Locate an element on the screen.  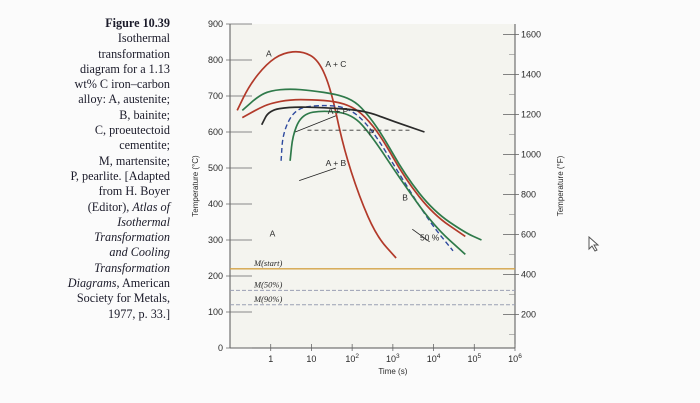
y-tick-label: 800 is located at coordinates (215, 60).